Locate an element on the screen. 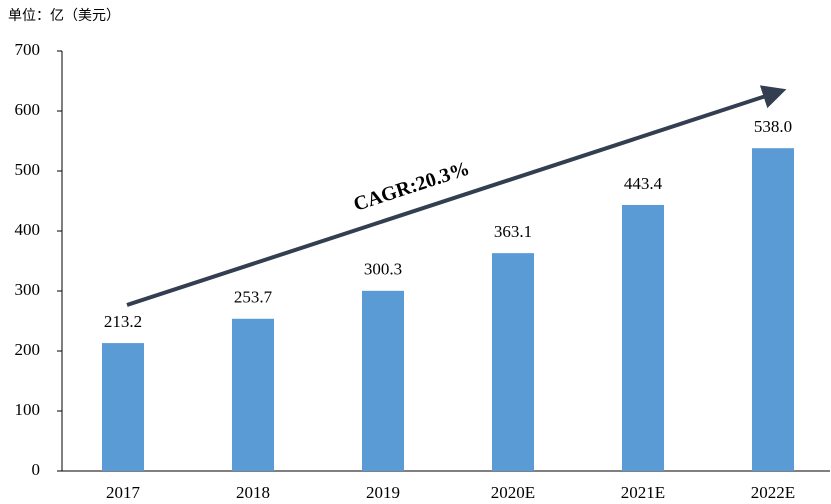  value-label: 213.2 is located at coordinates (123, 321).